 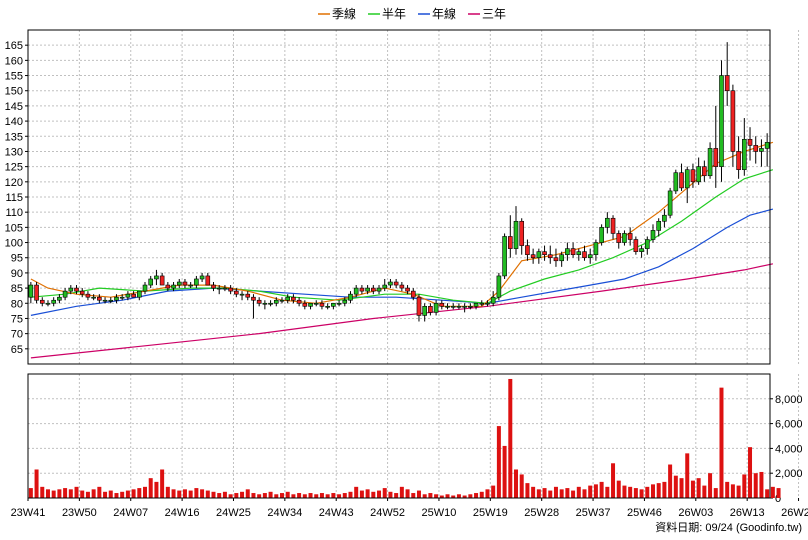 I want to click on price-tick-label: 70, so click(x=17, y=335).